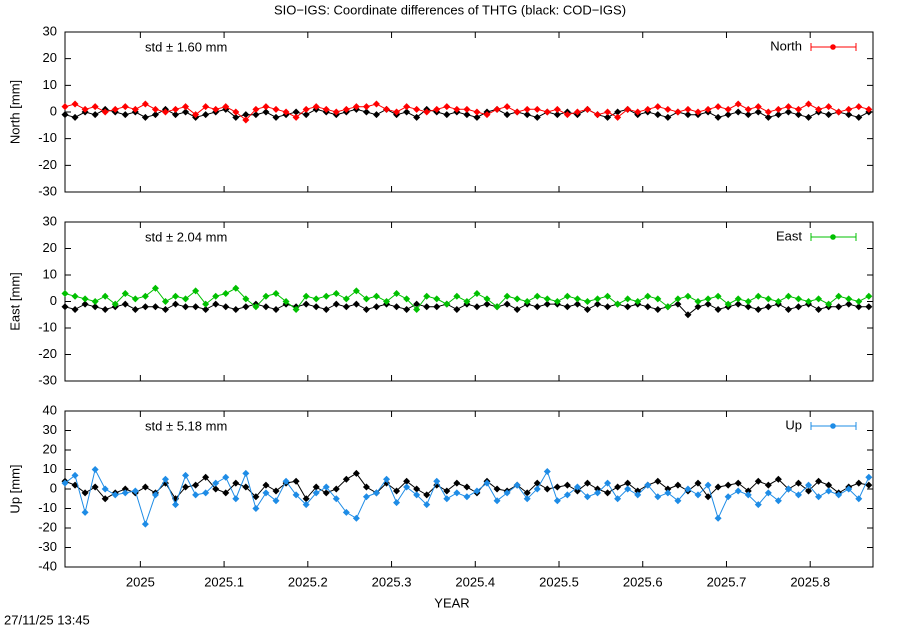 This screenshot has width=900, height=630. I want to click on legend-label: North, so click(786, 45).